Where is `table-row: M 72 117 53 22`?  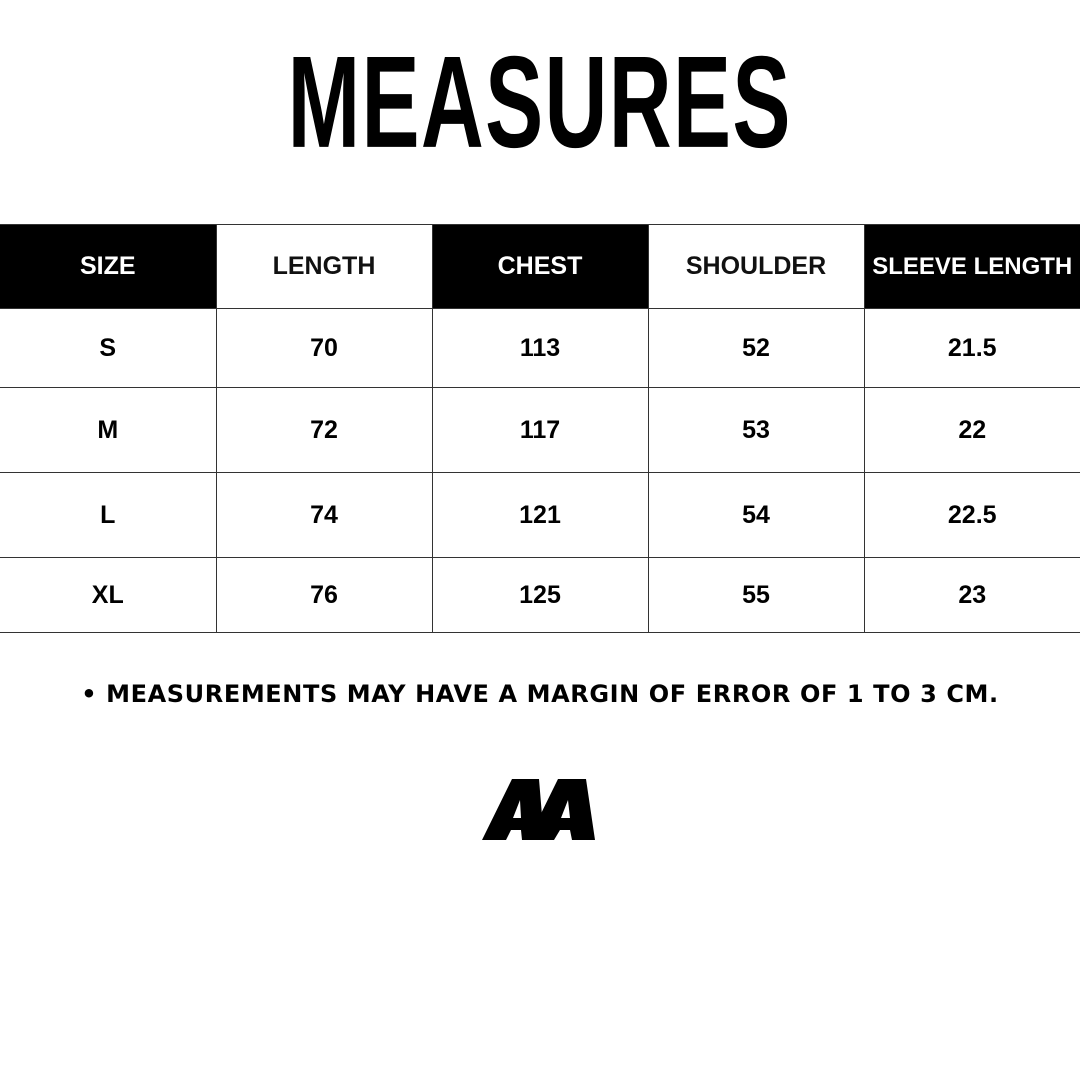 table-row: M 72 117 53 22 is located at coordinates (540, 430).